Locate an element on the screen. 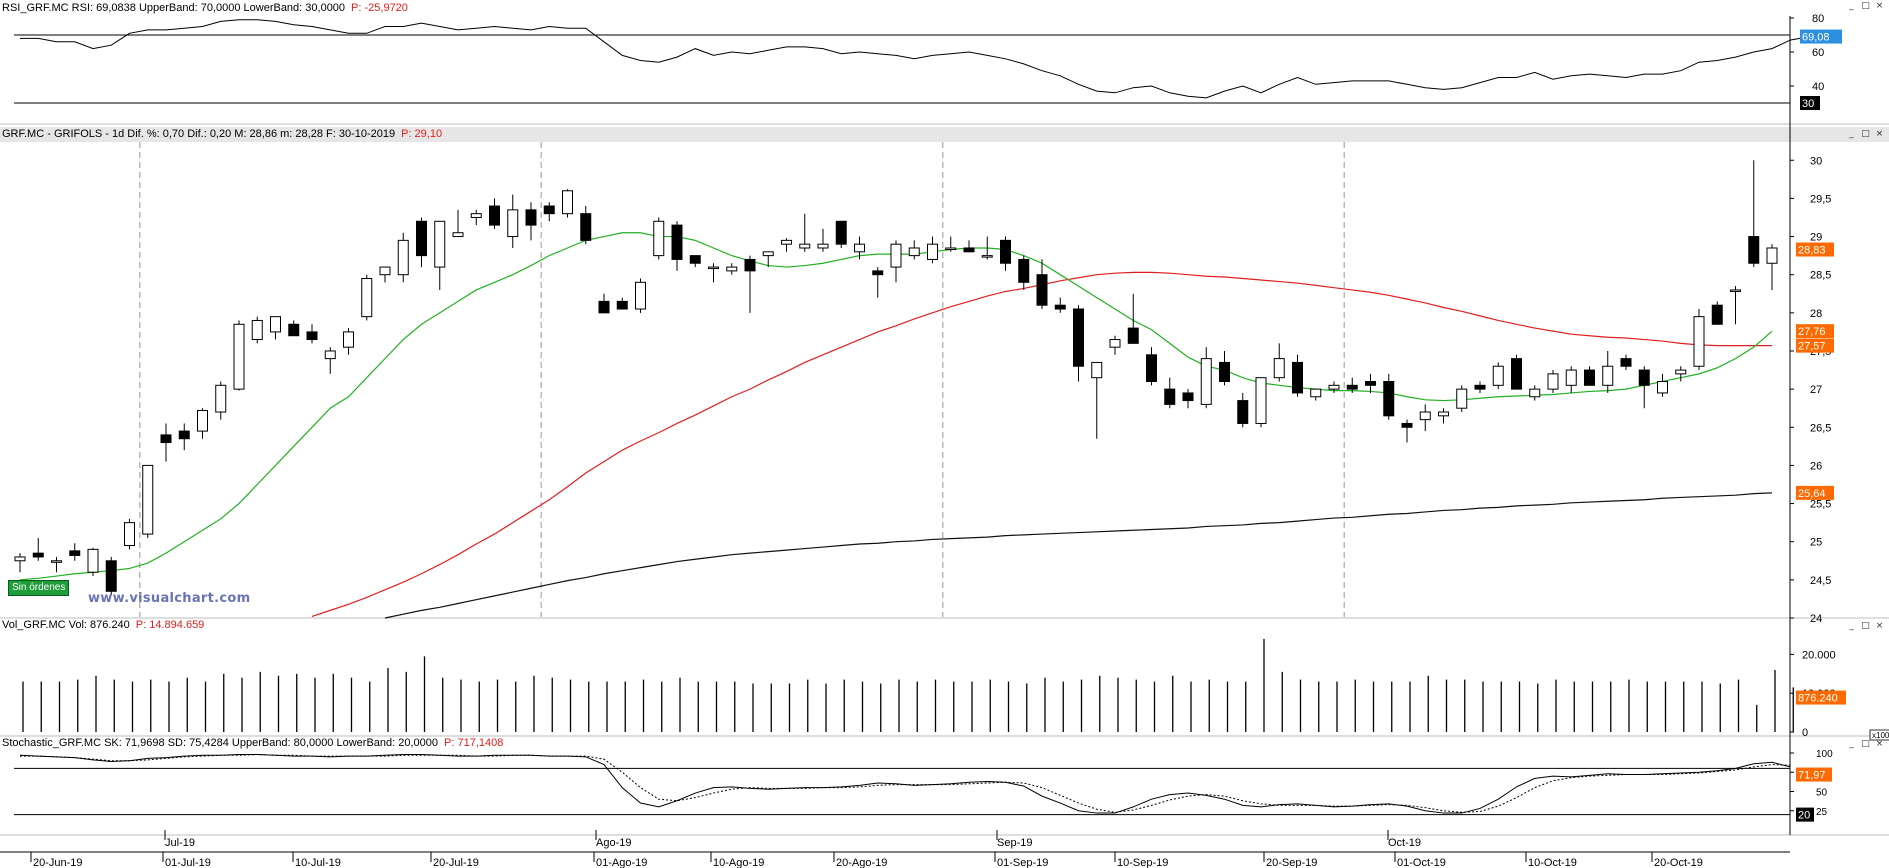 The height and width of the screenshot is (868, 1889). volume-header: Vol_GRF.MC Vol: 876.240 P: 14.894.659 is located at coordinates (103, 625).